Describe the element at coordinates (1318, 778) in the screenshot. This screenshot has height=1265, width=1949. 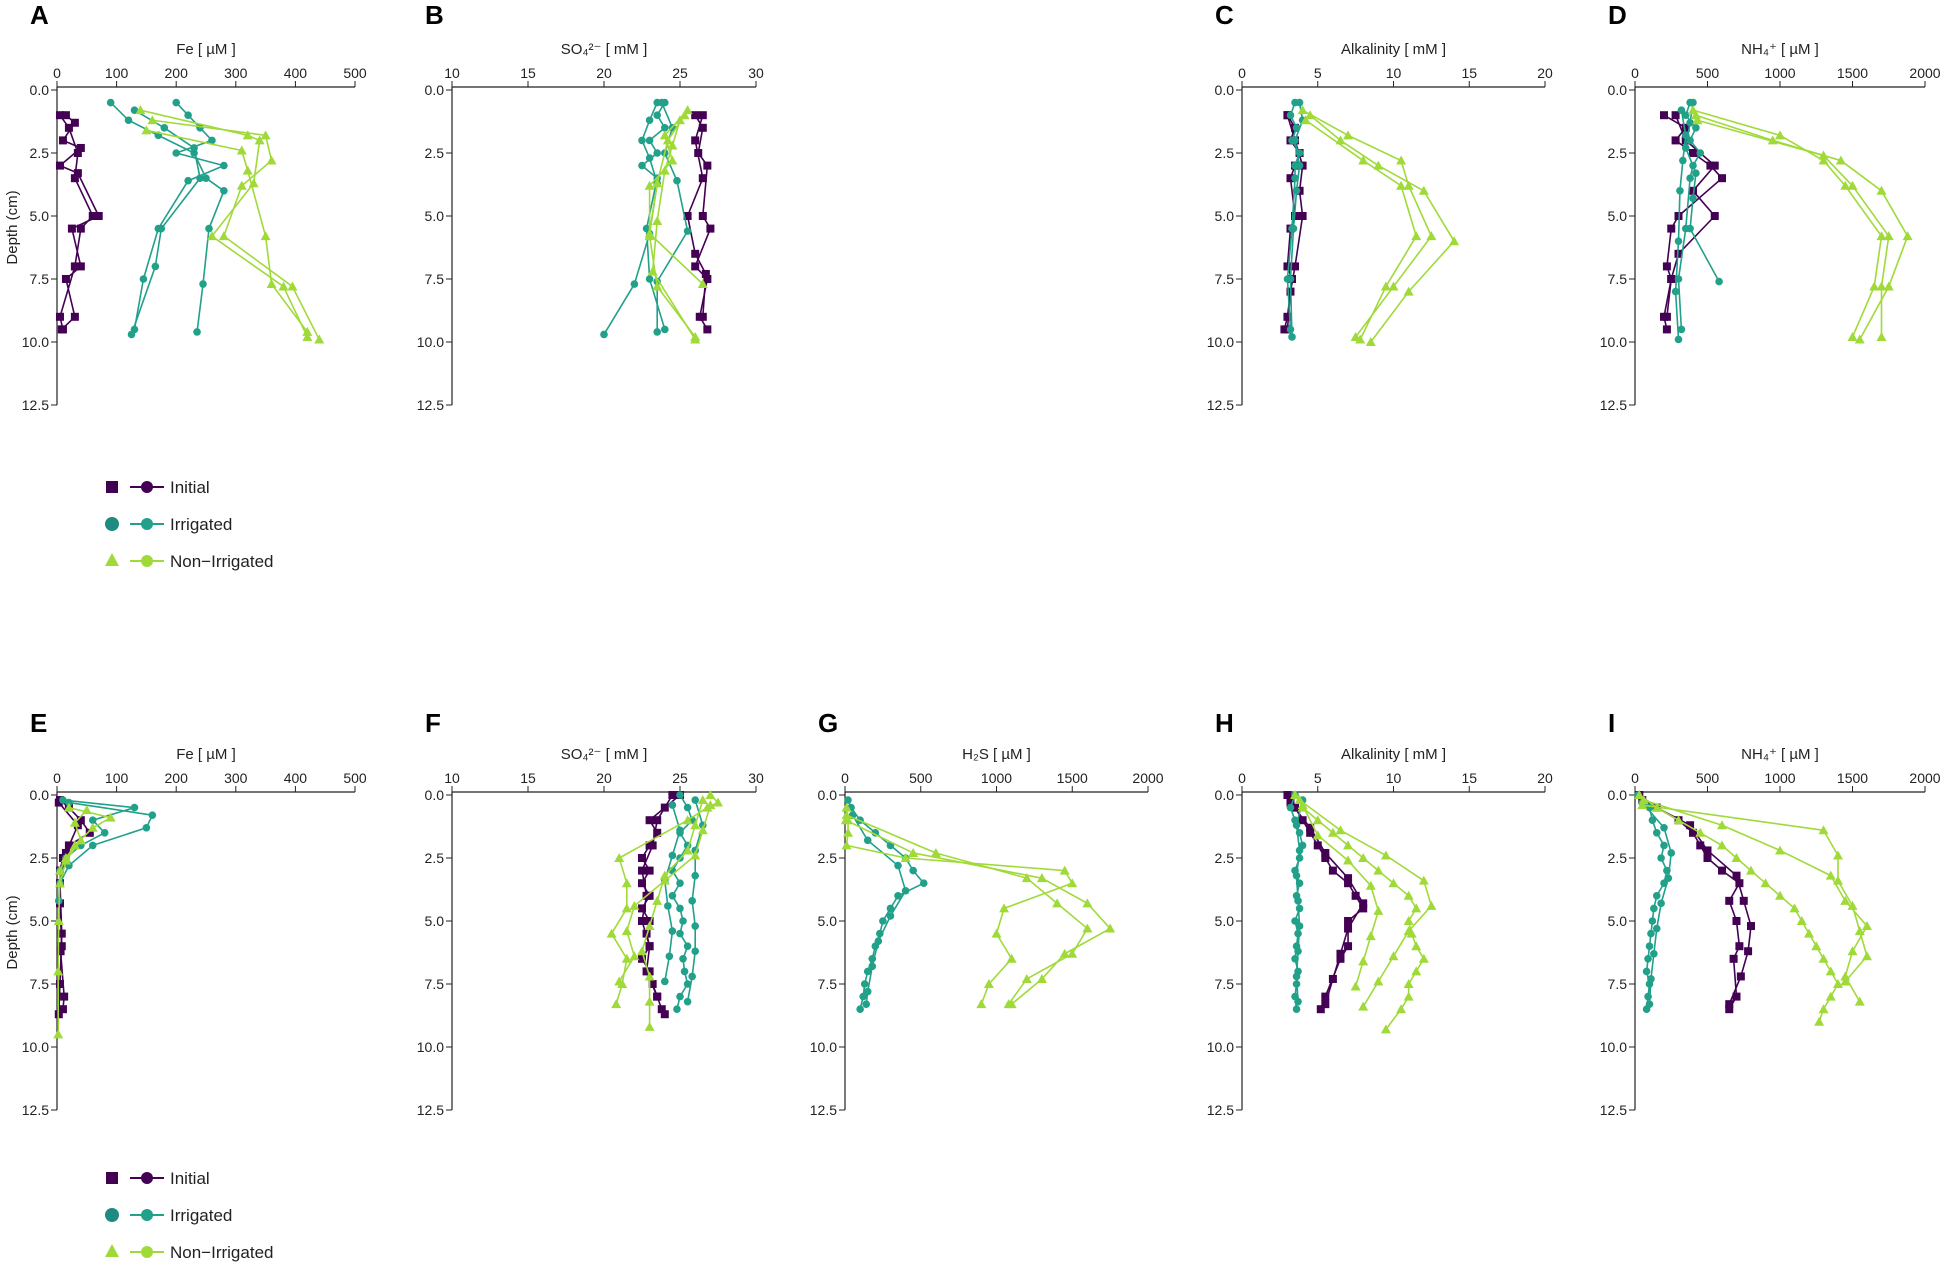
I see `x-tick-label: 5` at that location.